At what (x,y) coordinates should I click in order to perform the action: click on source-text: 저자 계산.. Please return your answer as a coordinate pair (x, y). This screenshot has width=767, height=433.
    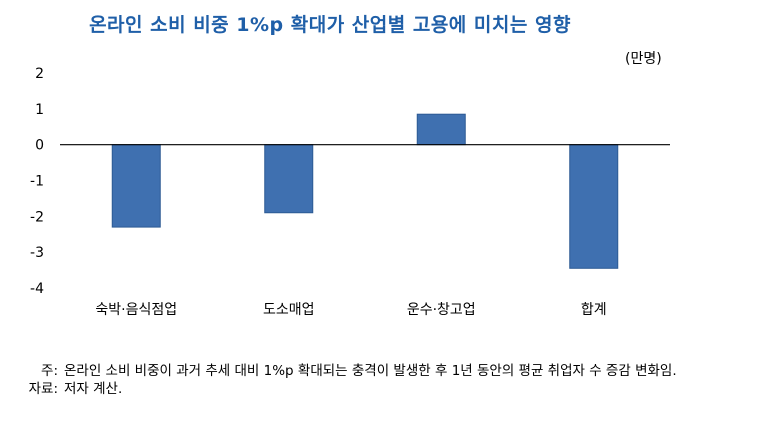
    Looking at the image, I should click on (93, 389).